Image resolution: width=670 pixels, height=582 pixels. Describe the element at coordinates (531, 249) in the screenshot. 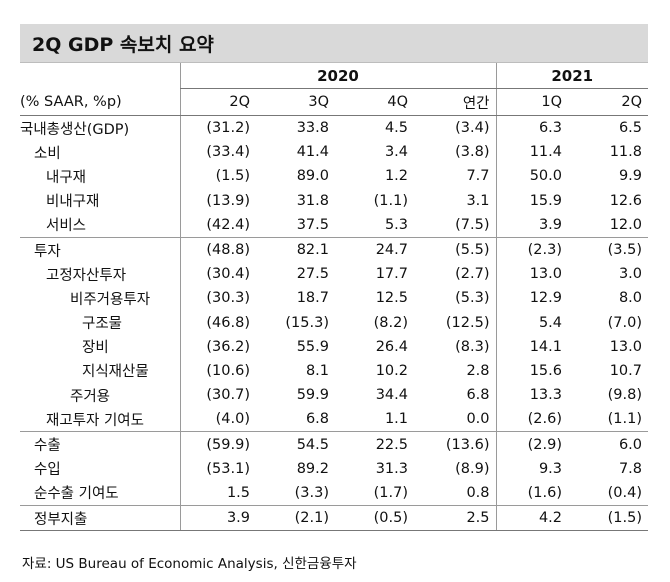

I see `row-value: (2.3)` at that location.